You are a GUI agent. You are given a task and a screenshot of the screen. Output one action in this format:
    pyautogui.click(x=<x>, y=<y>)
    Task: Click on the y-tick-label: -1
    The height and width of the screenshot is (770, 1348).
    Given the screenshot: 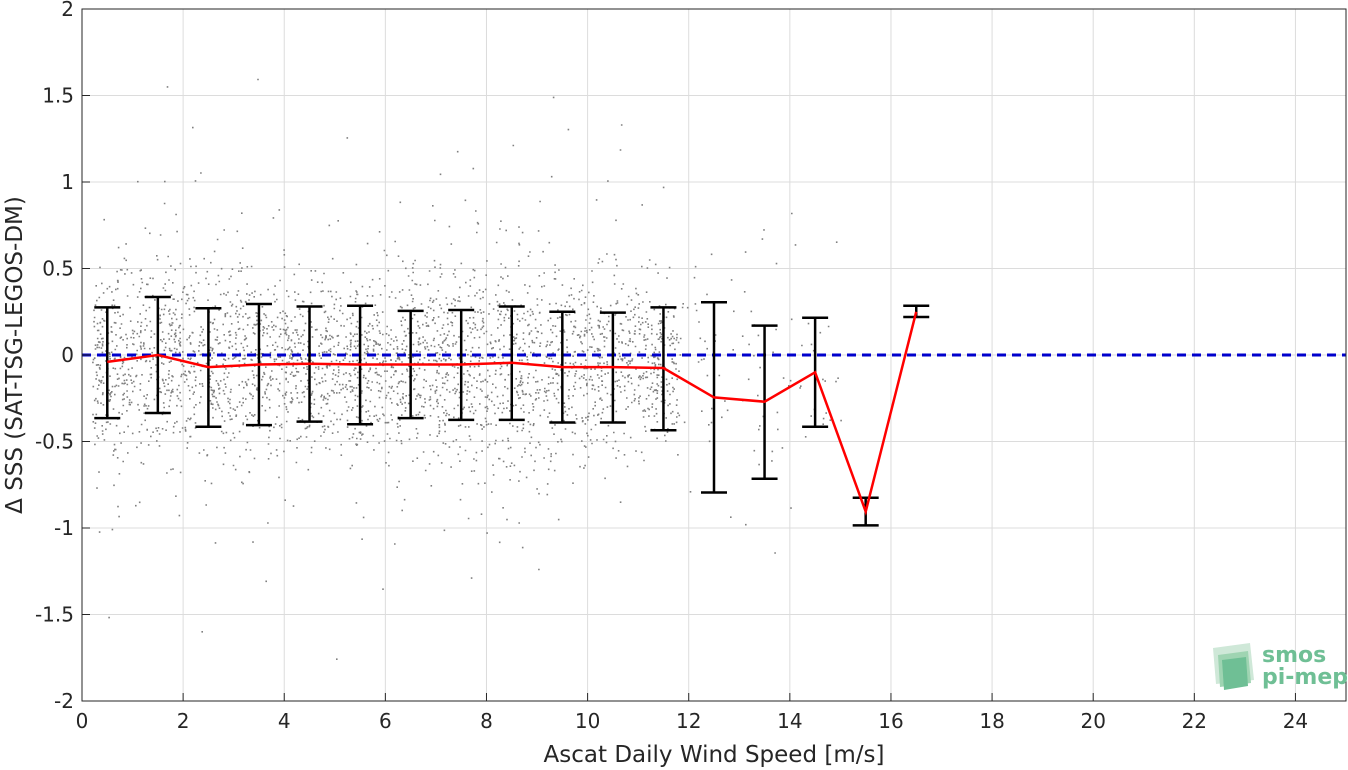 What is the action you would take?
    pyautogui.click(x=64, y=528)
    